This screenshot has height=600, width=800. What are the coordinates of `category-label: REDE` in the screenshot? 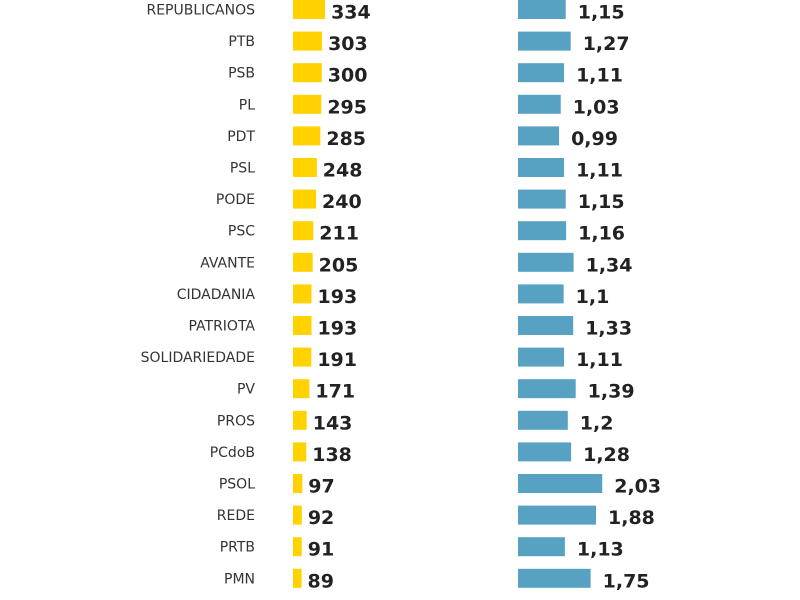 It's located at (236, 516).